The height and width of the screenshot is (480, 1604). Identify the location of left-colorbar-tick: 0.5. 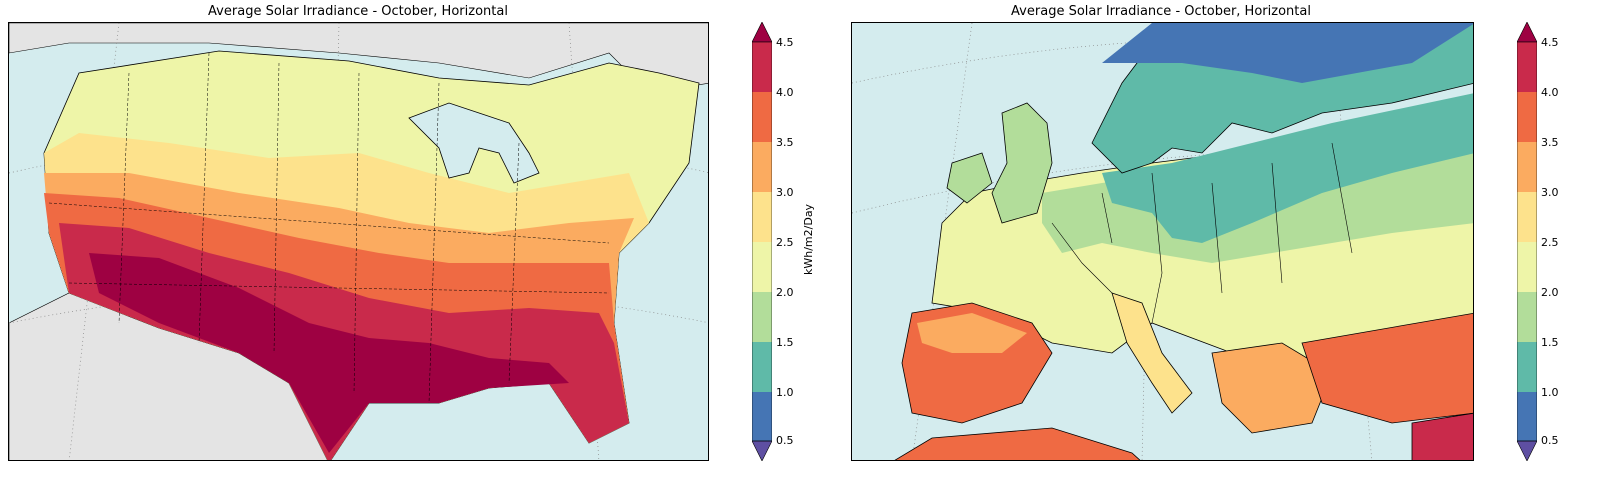
(785, 440).